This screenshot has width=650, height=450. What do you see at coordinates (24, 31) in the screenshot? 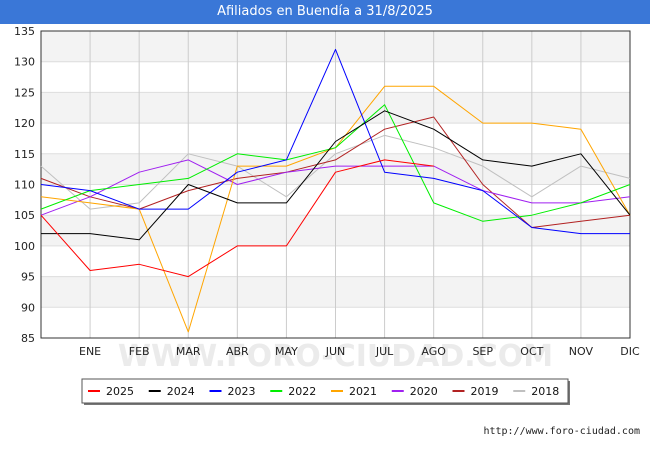
I see `y-tick-label: 135` at bounding box center [24, 31].